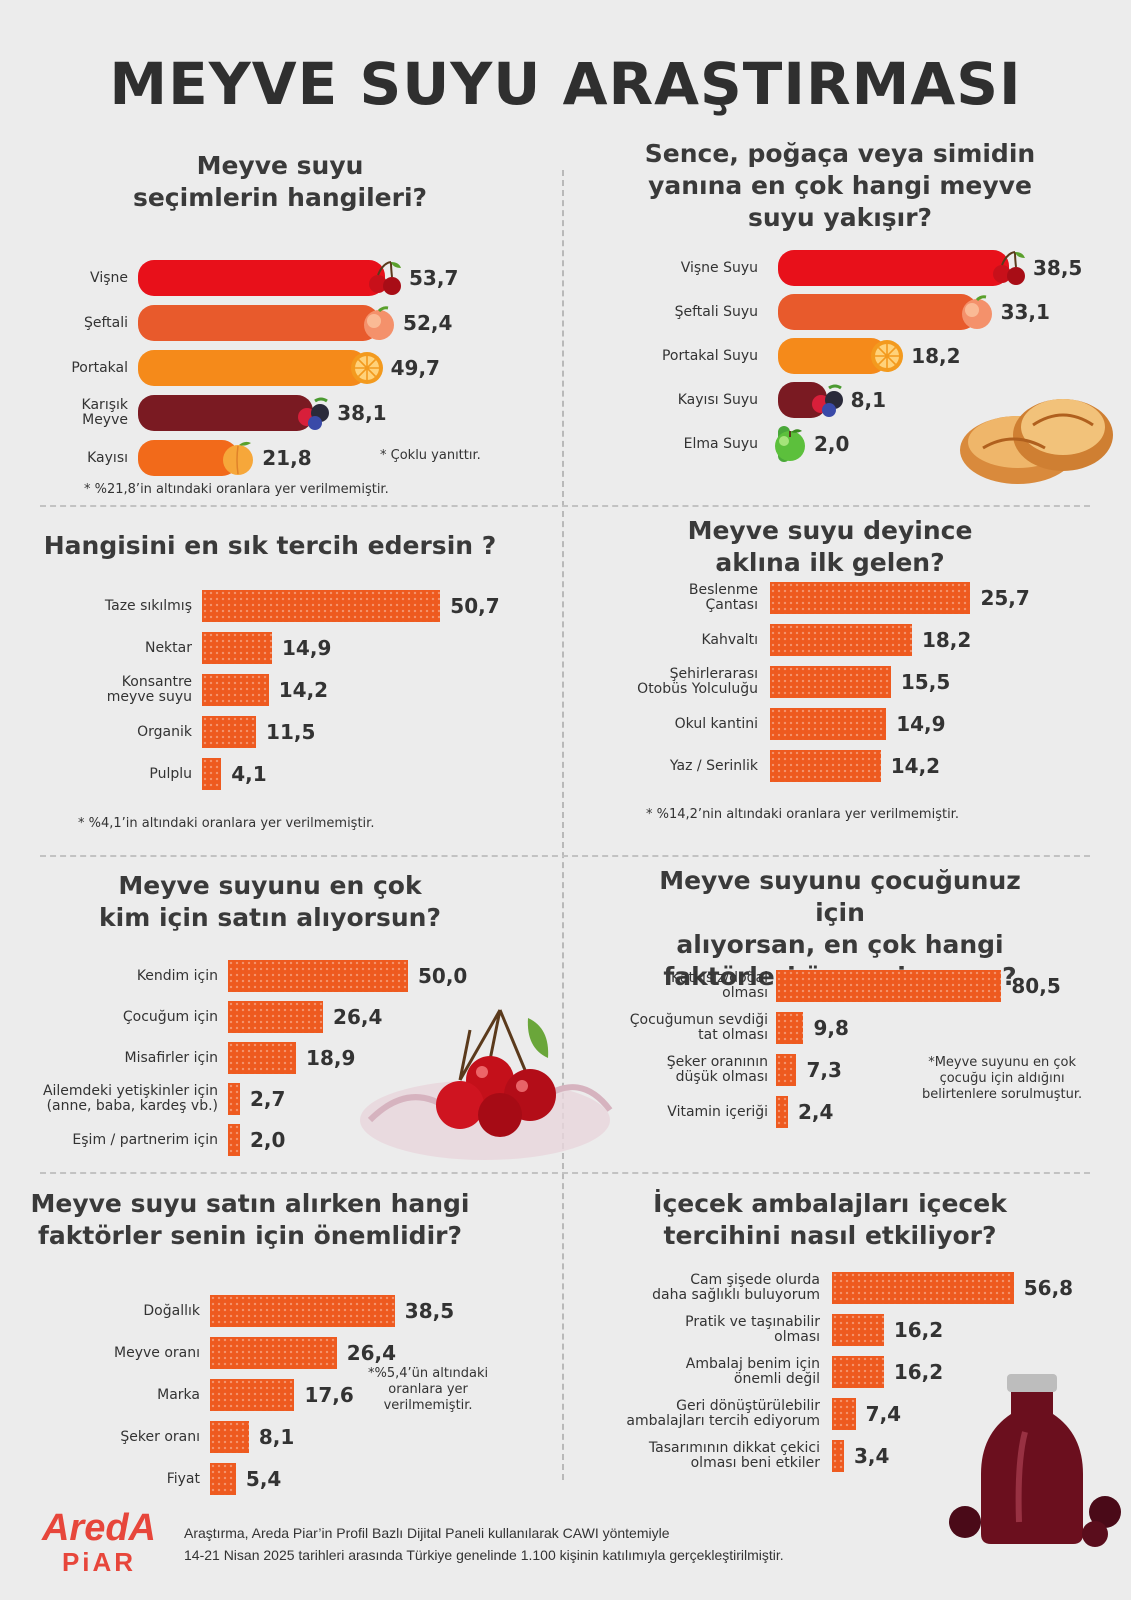 Image resolution: width=1131 pixels, height=1600 pixels. I want to click on bar-row: Karışık Meyve 38,1, so click(280, 413).